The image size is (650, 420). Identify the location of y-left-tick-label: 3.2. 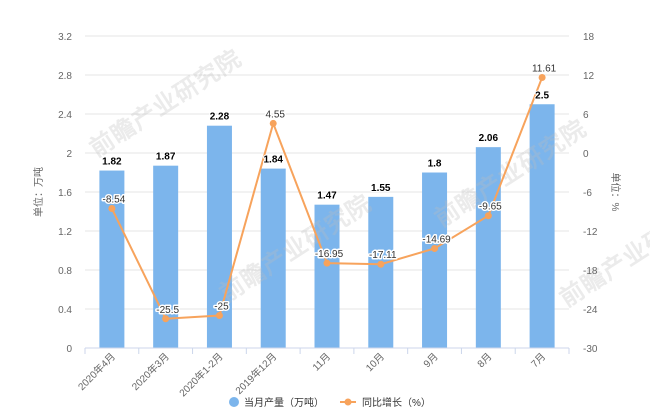
(65, 37).